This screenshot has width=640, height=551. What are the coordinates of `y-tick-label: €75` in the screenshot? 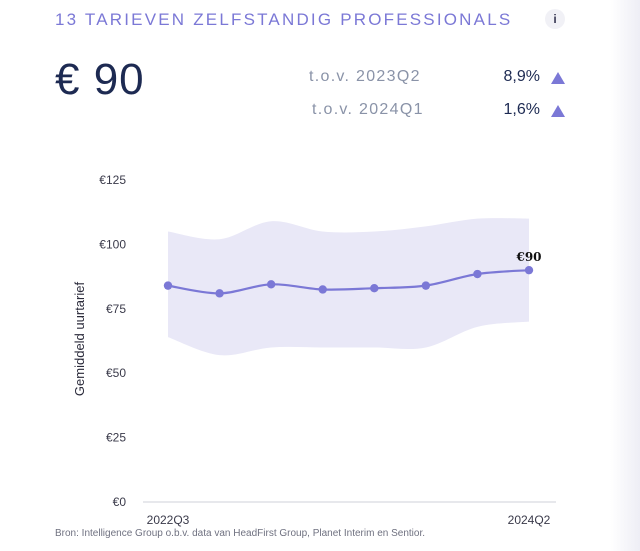 It's located at (116, 309).